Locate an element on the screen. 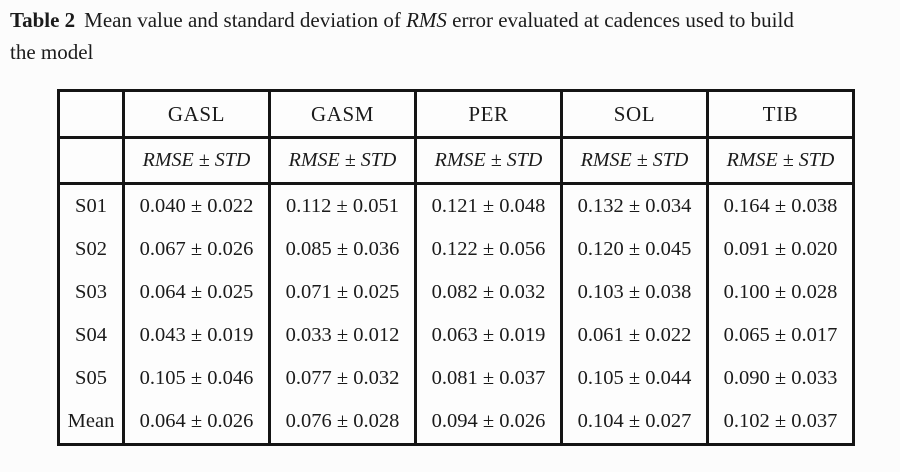  cell-s02-sol: 0.120 ± 0.045 is located at coordinates (634, 249).